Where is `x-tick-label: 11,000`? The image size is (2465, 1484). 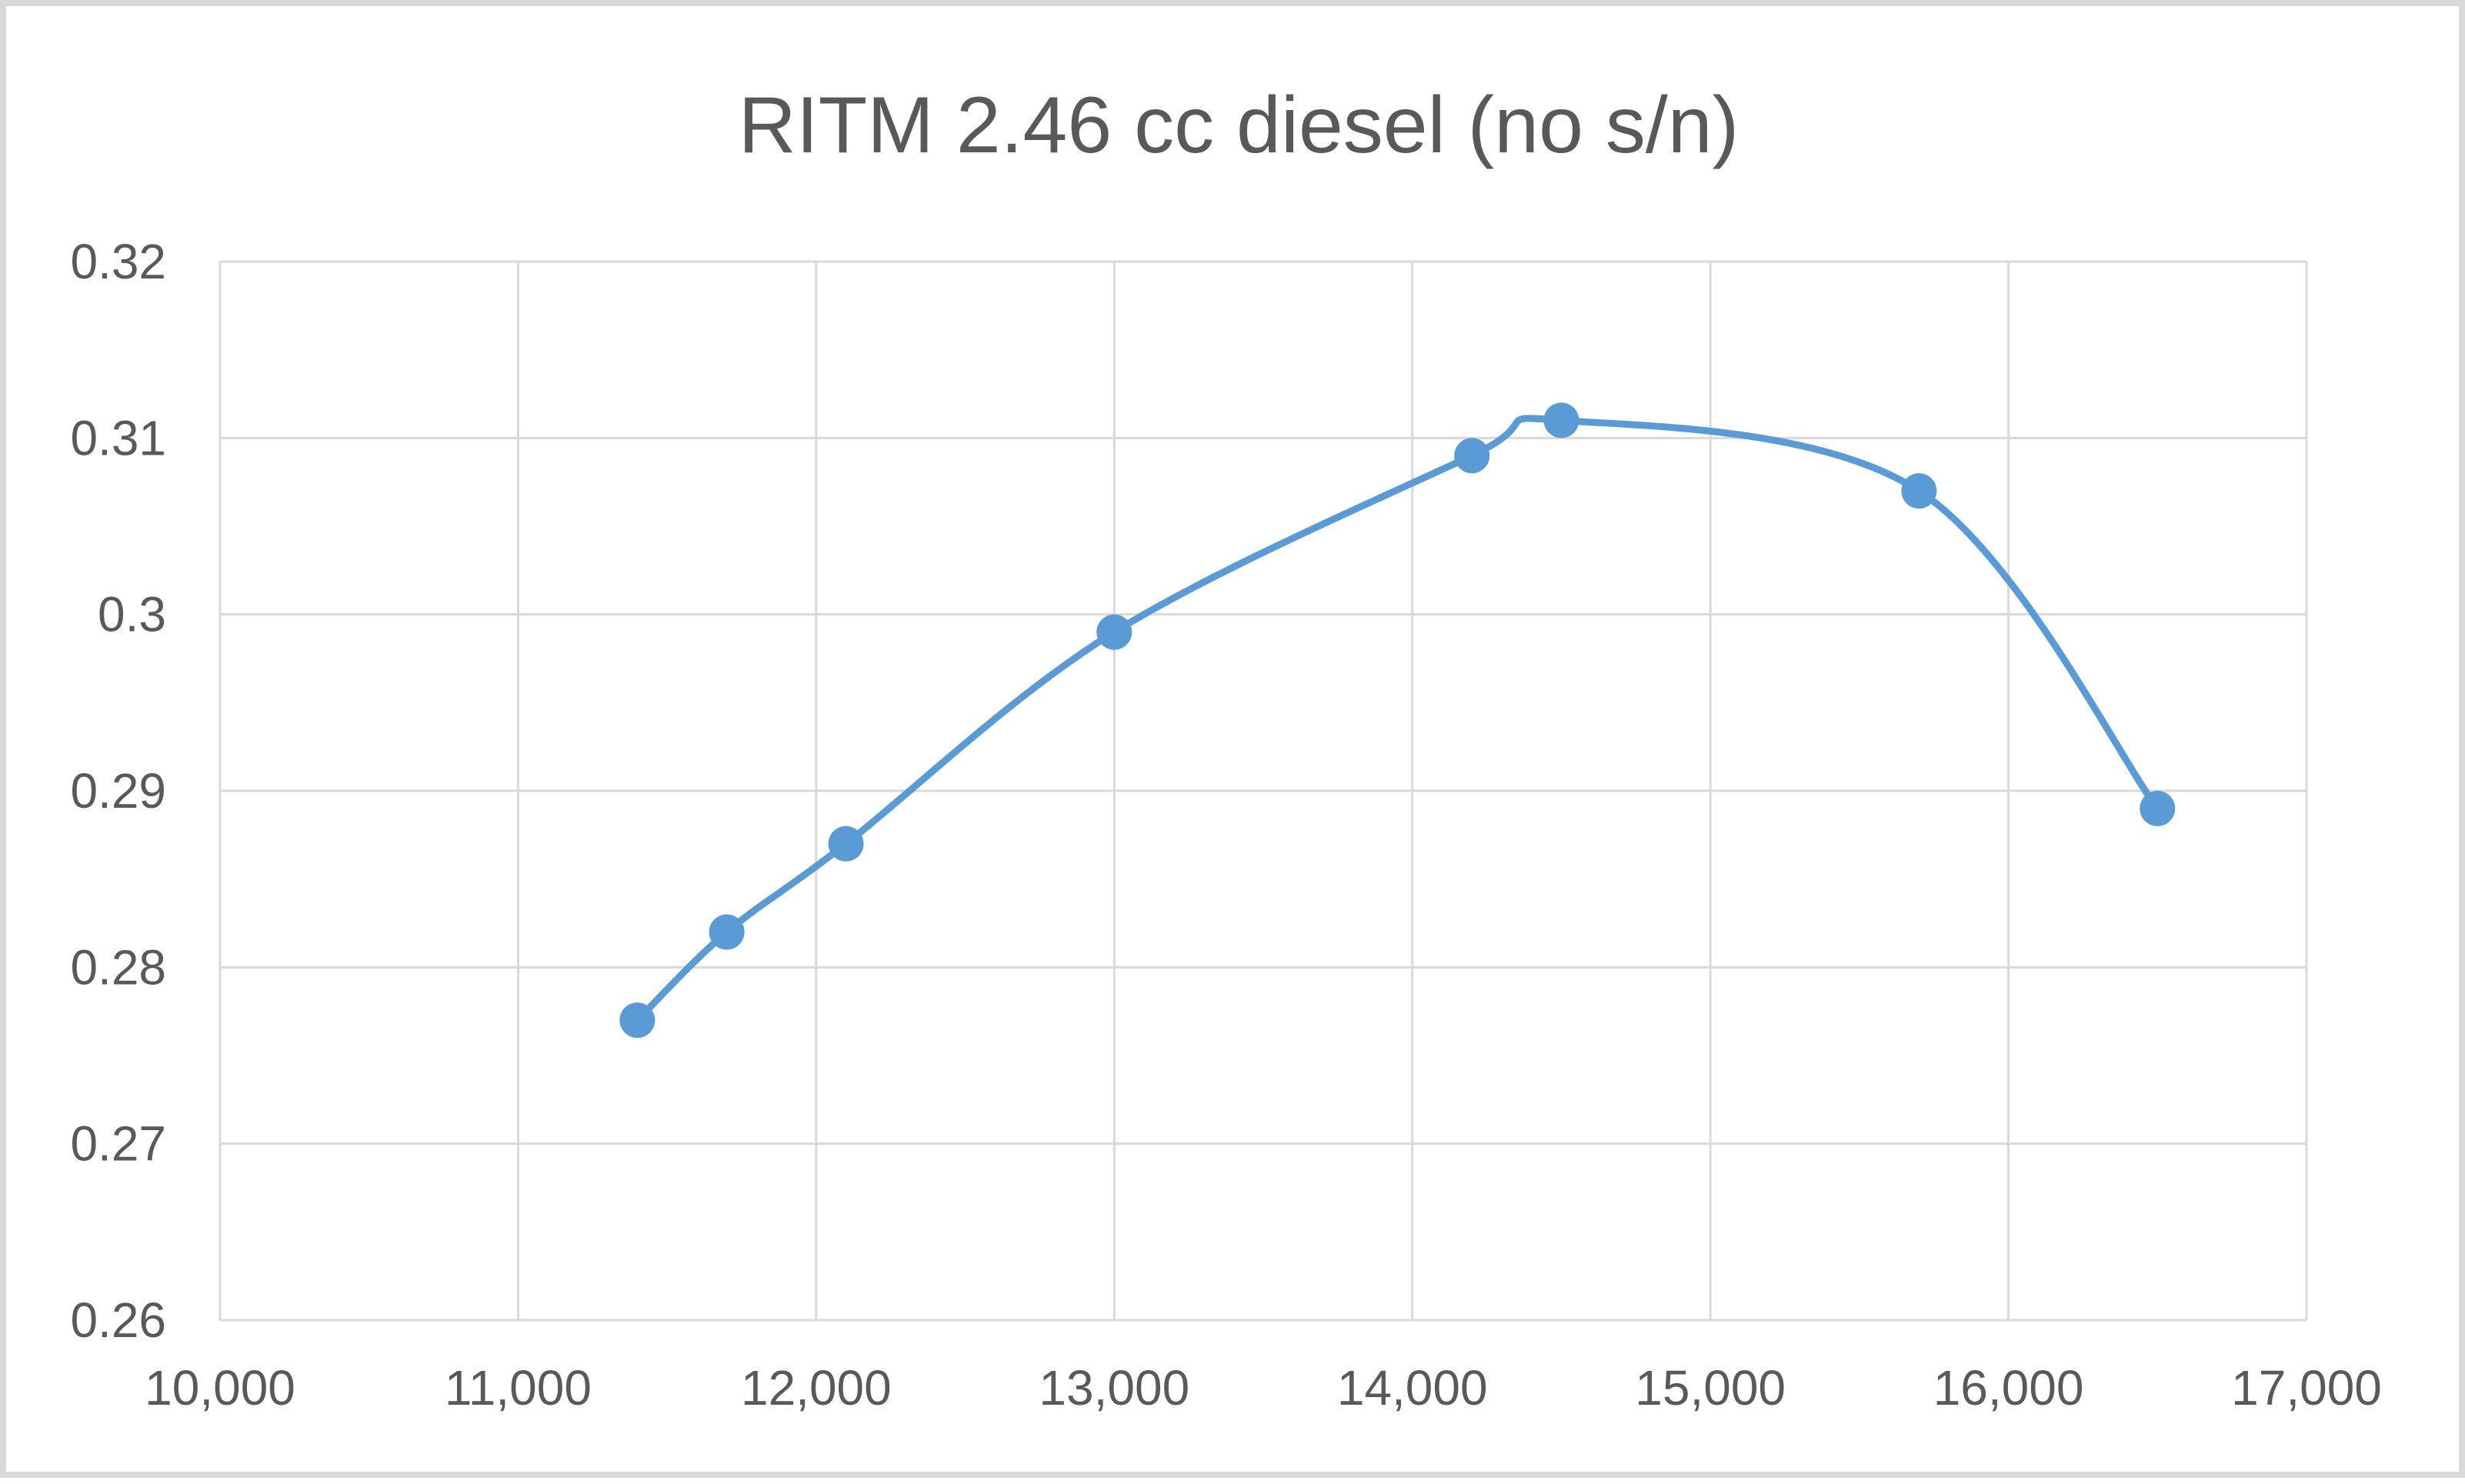
x-tick-label: 11,000 is located at coordinates (518, 1388).